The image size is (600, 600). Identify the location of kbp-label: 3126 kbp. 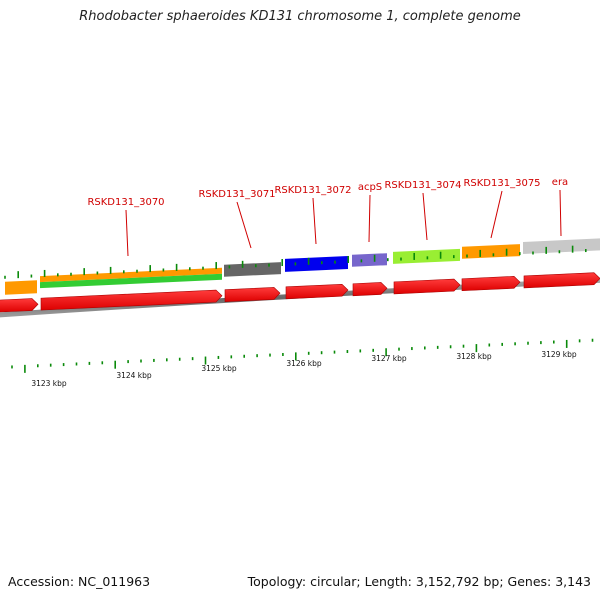
(304, 363).